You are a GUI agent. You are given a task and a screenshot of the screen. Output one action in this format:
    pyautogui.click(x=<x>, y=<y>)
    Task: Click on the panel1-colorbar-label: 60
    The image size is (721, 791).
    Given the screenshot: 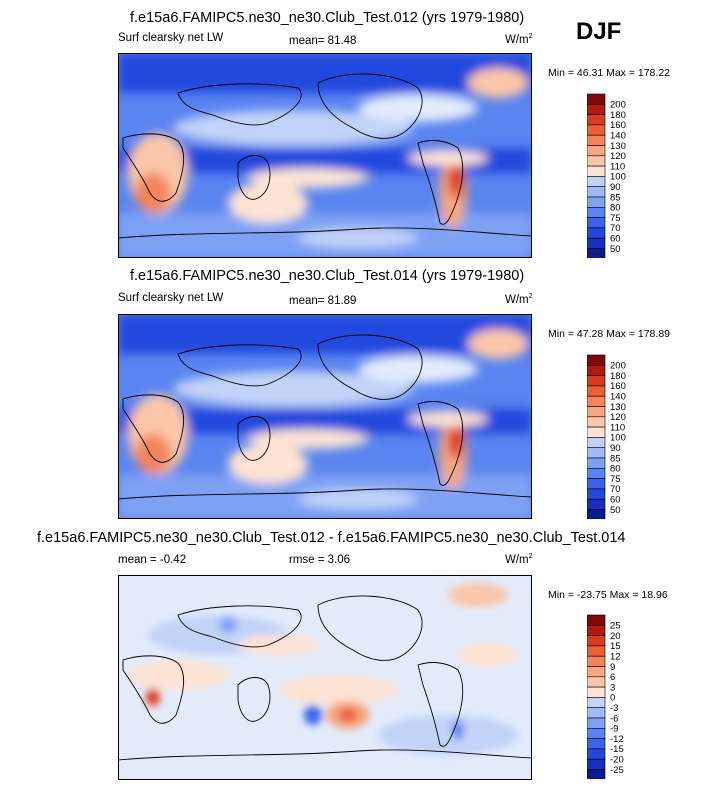 What is the action you would take?
    pyautogui.click(x=615, y=239)
    